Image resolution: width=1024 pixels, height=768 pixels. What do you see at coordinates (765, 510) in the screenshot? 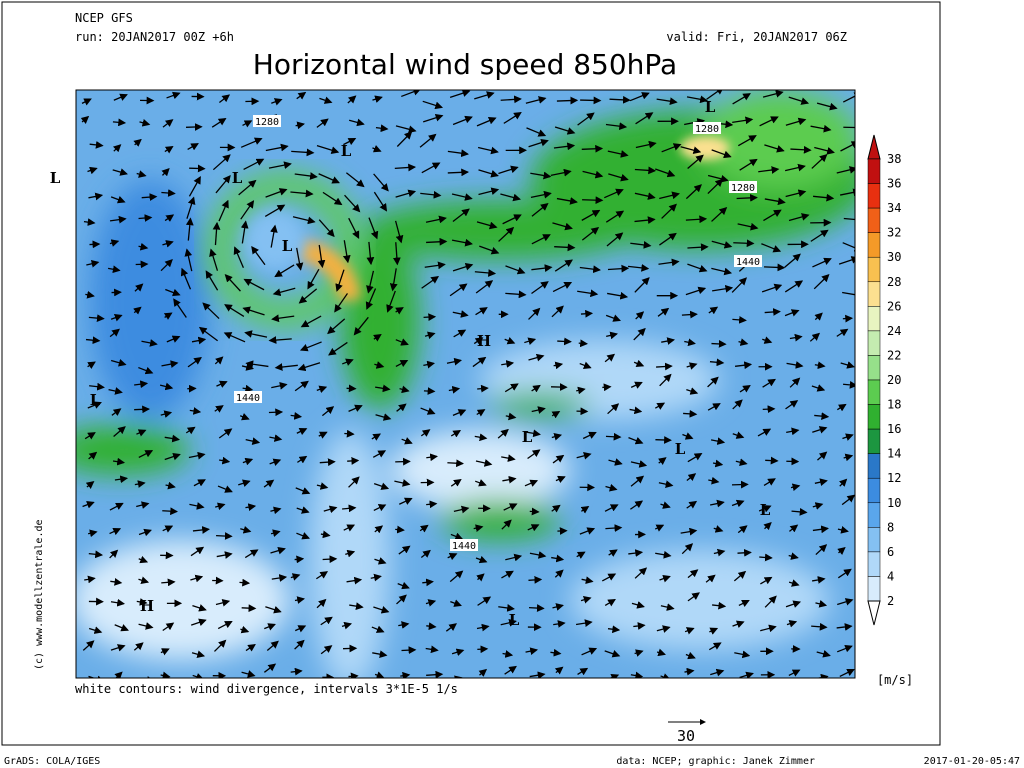
I see `pressure-center: L` at bounding box center [765, 510].